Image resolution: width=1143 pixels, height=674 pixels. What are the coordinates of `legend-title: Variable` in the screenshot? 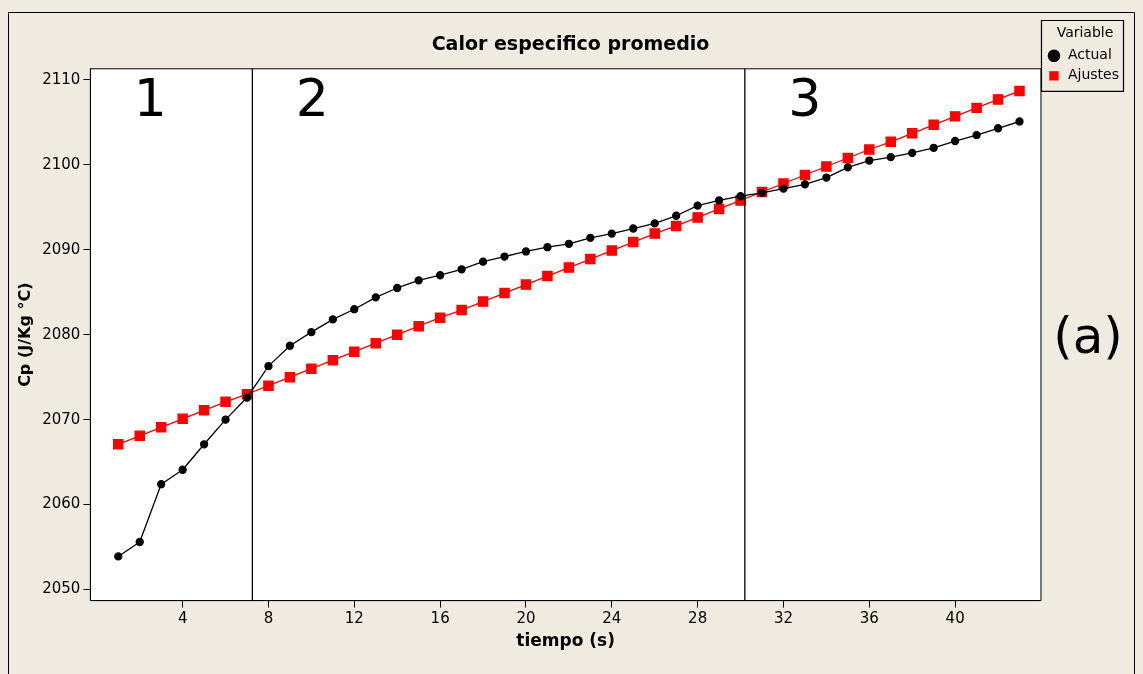 It's located at (1085, 31).